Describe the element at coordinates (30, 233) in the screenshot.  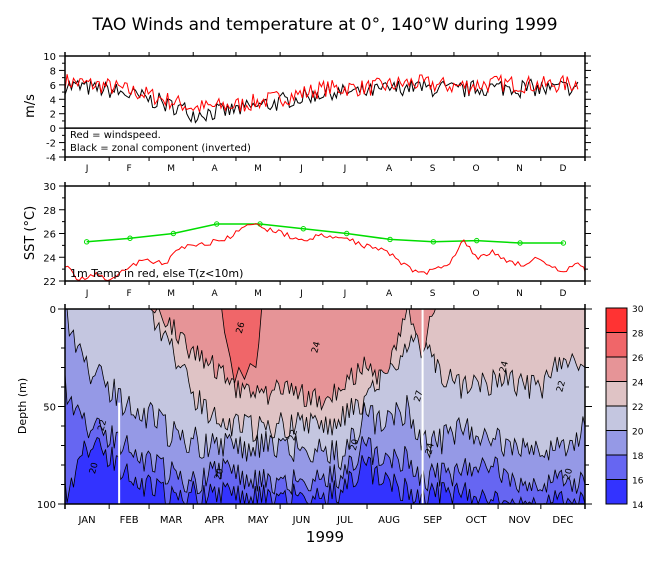
I see `sst-y-axis-label: SST (°C)` at that location.